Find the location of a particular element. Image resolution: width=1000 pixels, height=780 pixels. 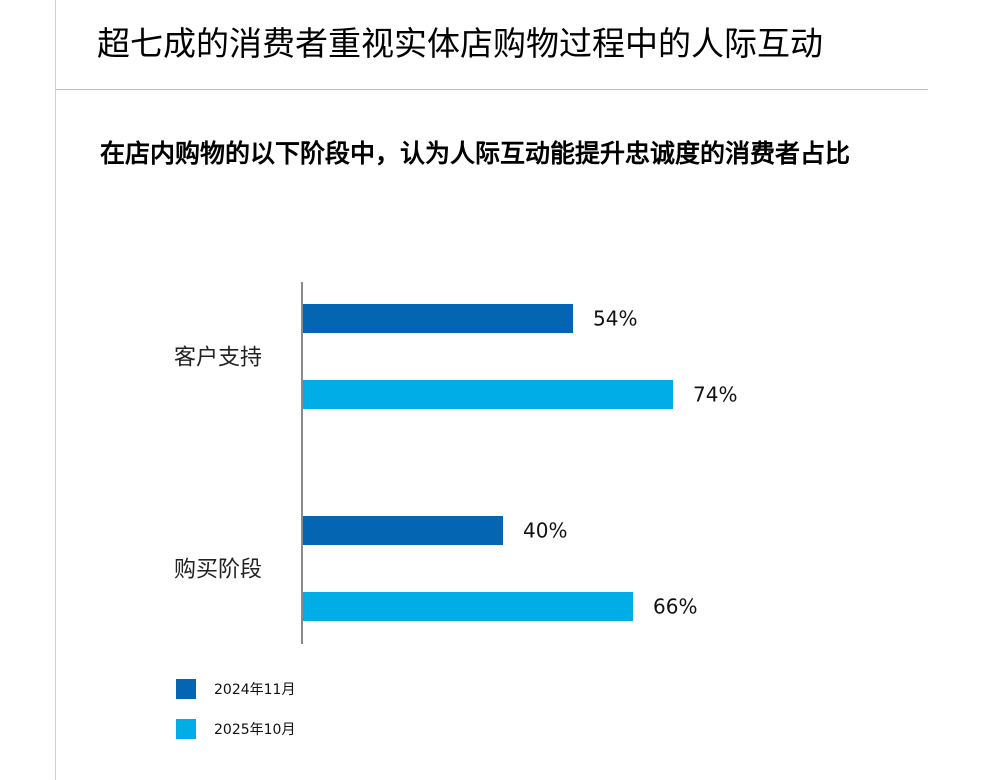

legend-item-series-1: 2024年11月 is located at coordinates (235, 689).